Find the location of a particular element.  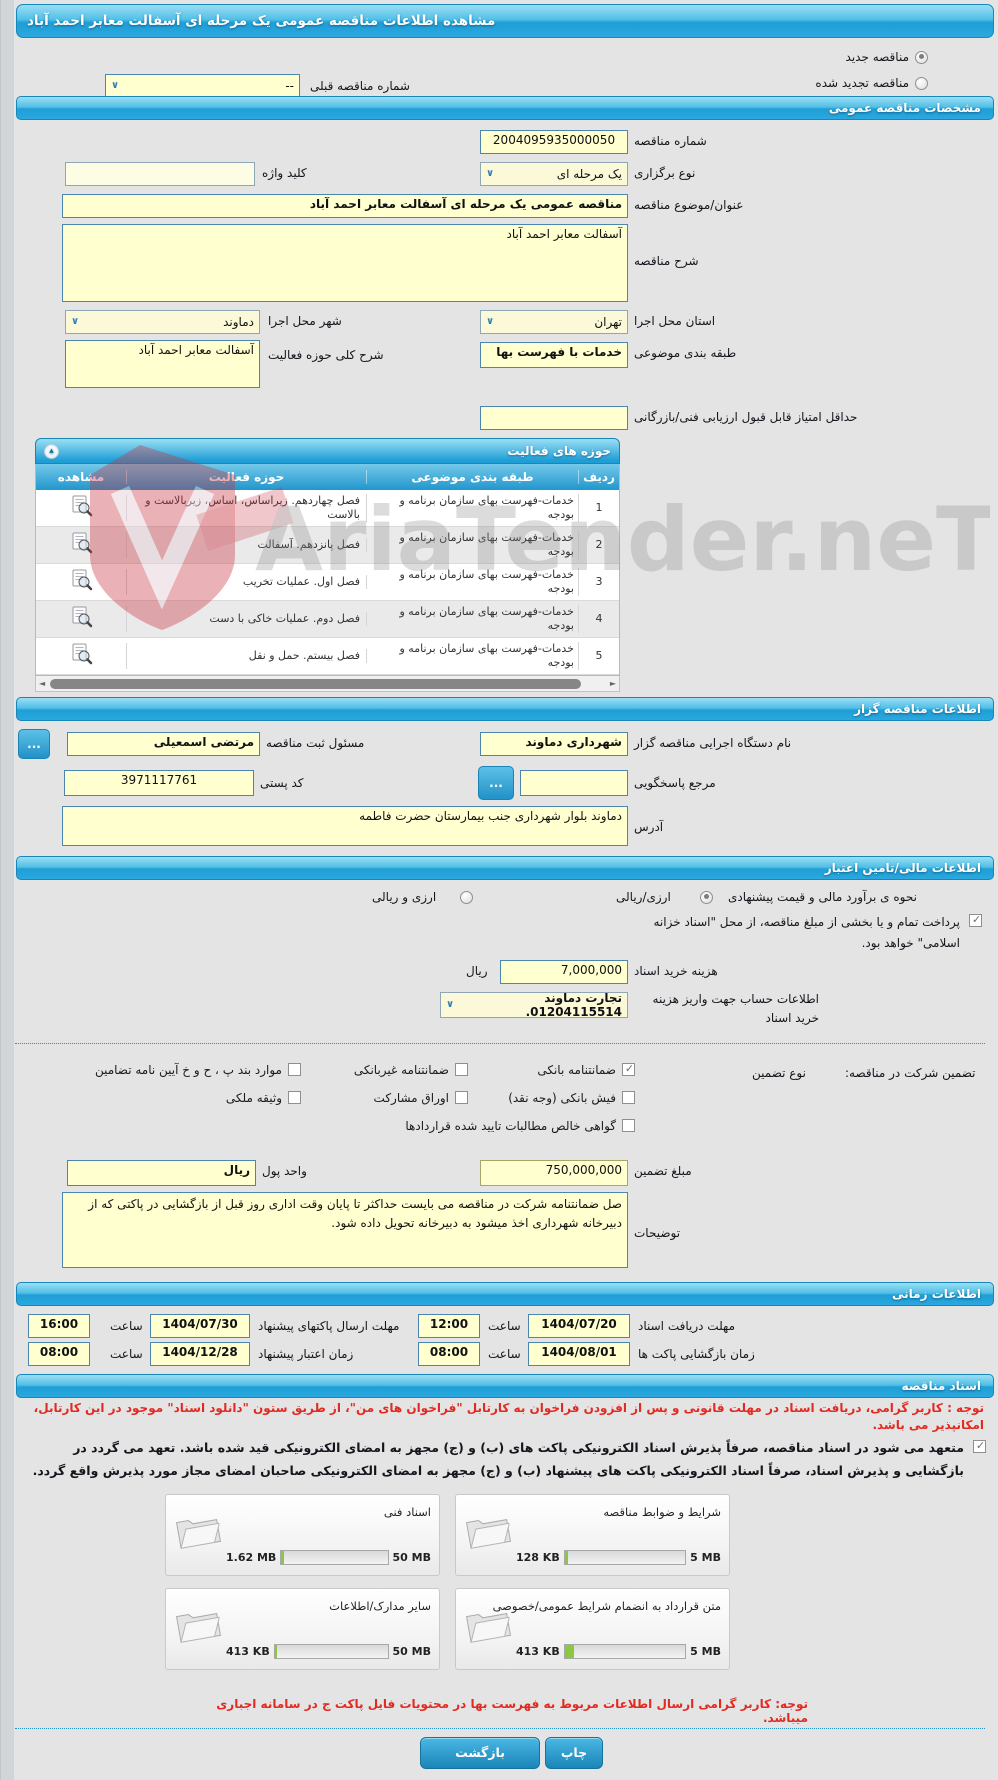

new-tender-option: مناقصه جدید is located at coordinates (887, 57).